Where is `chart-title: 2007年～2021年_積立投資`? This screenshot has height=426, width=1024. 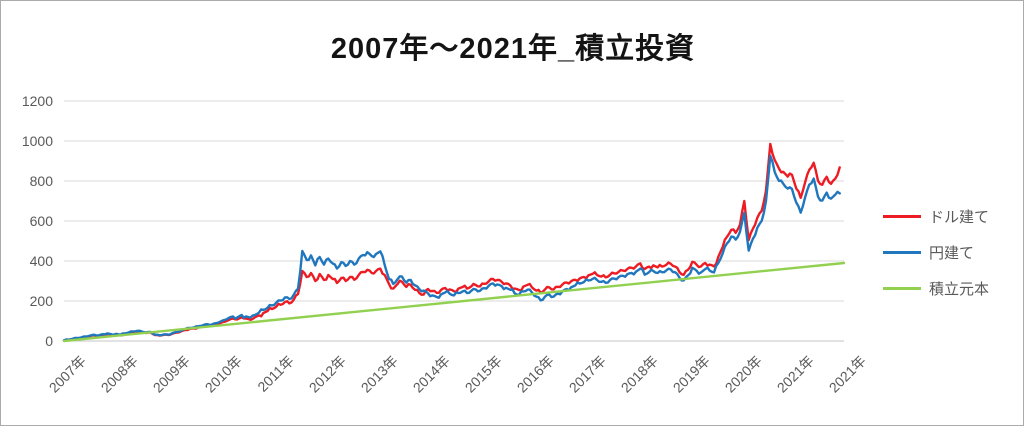 chart-title: 2007年～2021年_積立投資 is located at coordinates (513, 49).